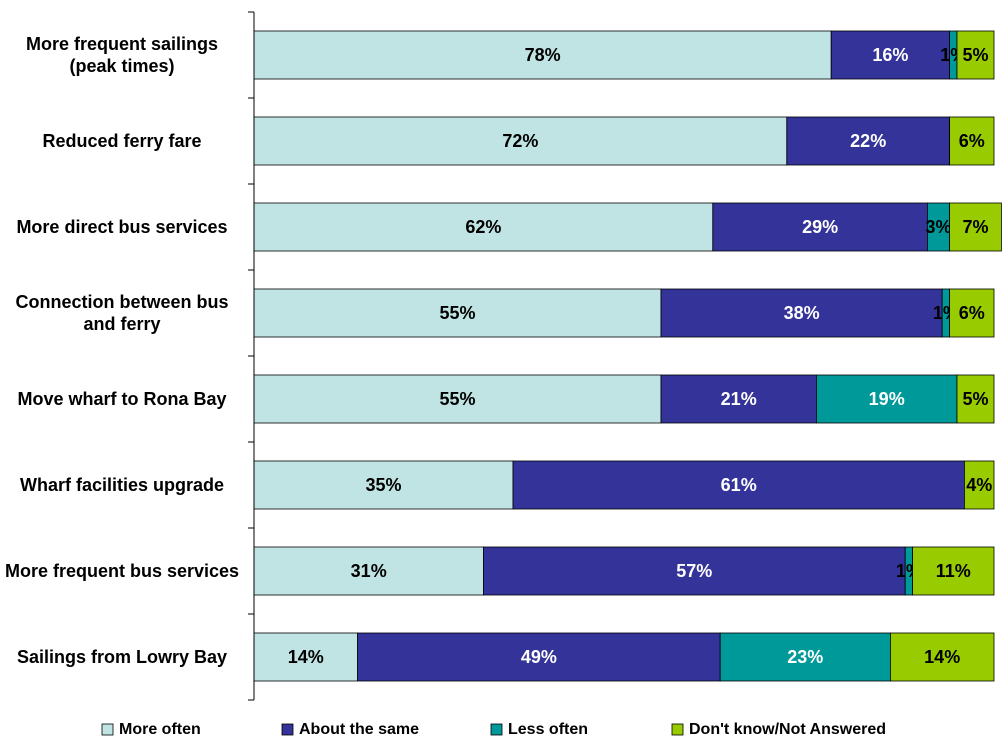 This screenshot has width=1002, height=740. Describe the element at coordinates (122, 657) in the screenshot. I see `category-label: Sailings from Lowry Bay` at that location.